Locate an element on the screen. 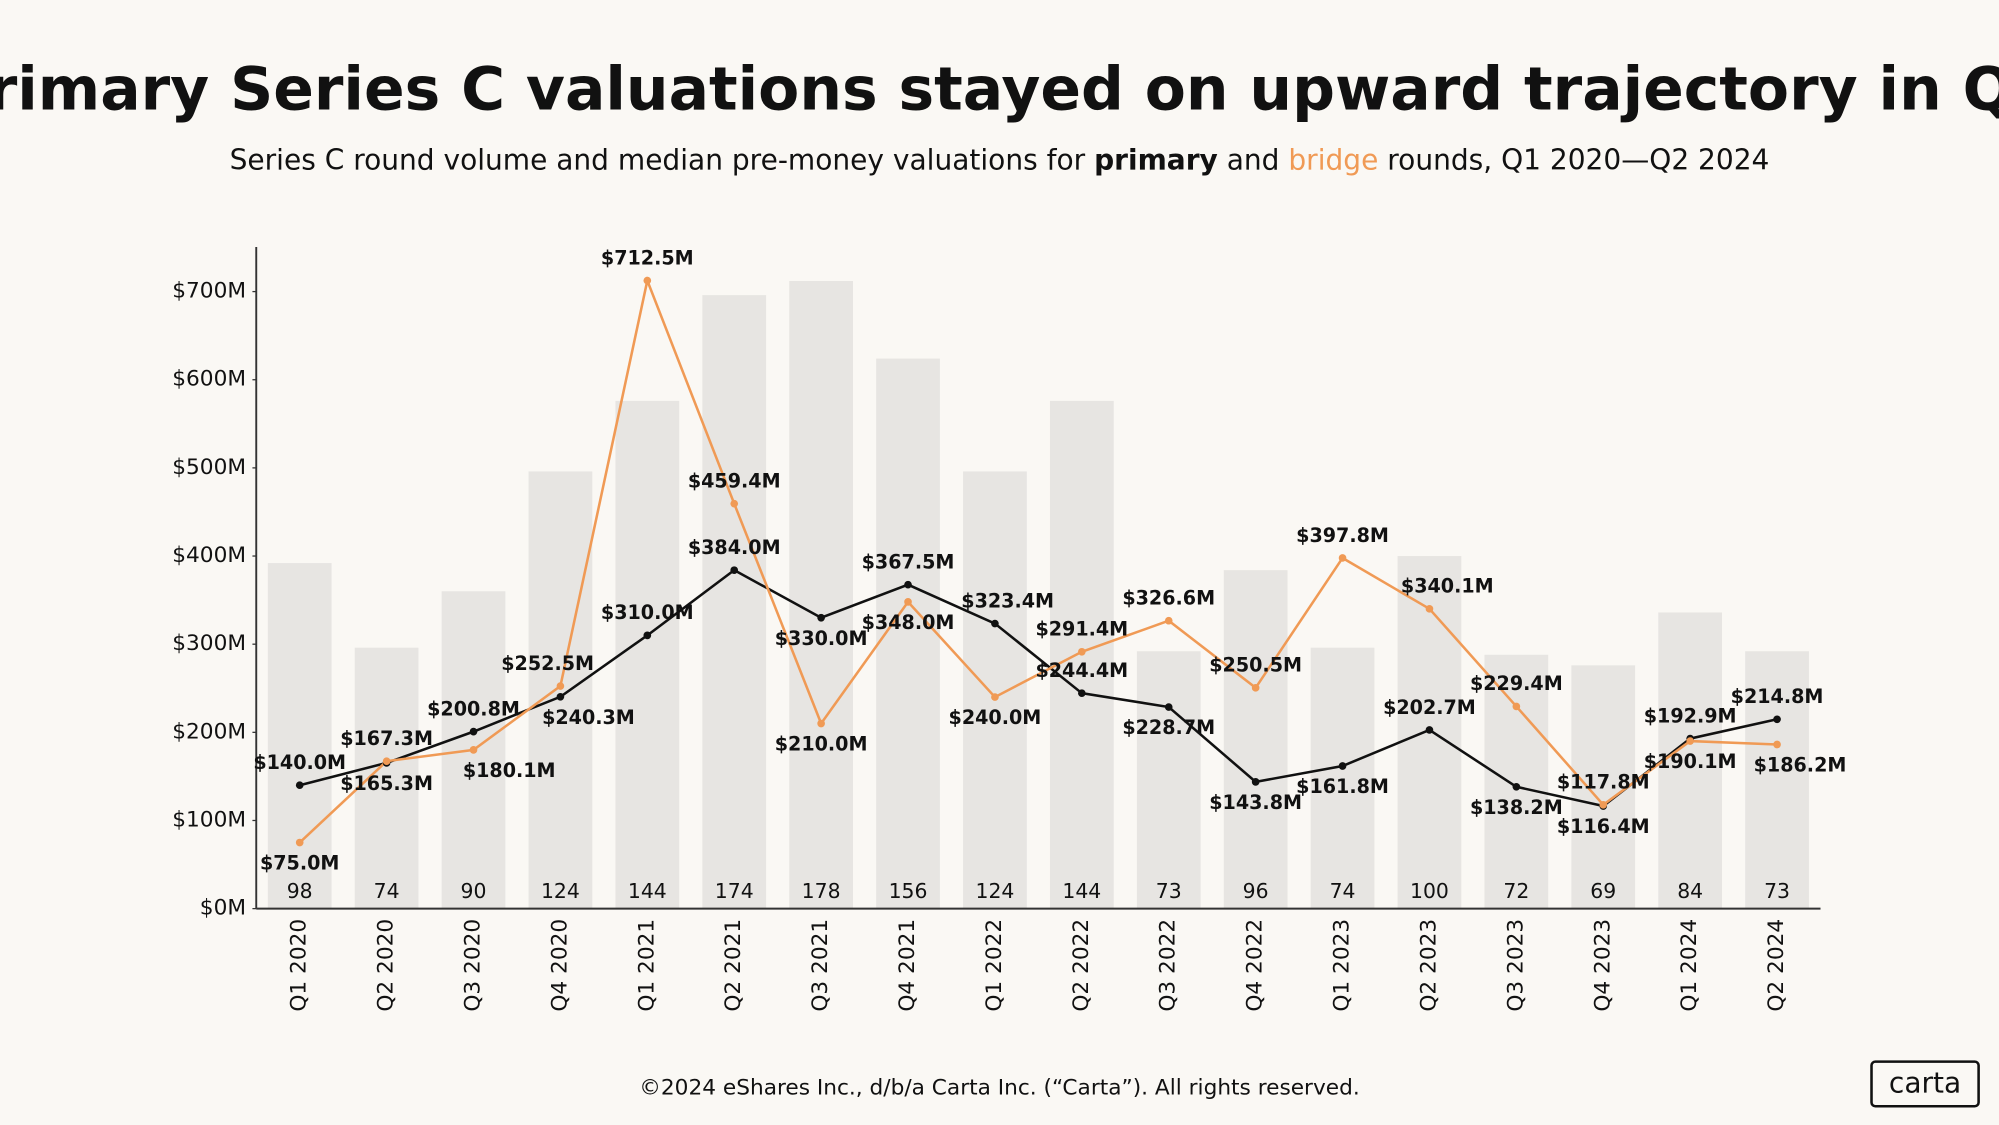 The width and height of the screenshot is (1999, 1125). value-label: $330.0M is located at coordinates (821, 638).